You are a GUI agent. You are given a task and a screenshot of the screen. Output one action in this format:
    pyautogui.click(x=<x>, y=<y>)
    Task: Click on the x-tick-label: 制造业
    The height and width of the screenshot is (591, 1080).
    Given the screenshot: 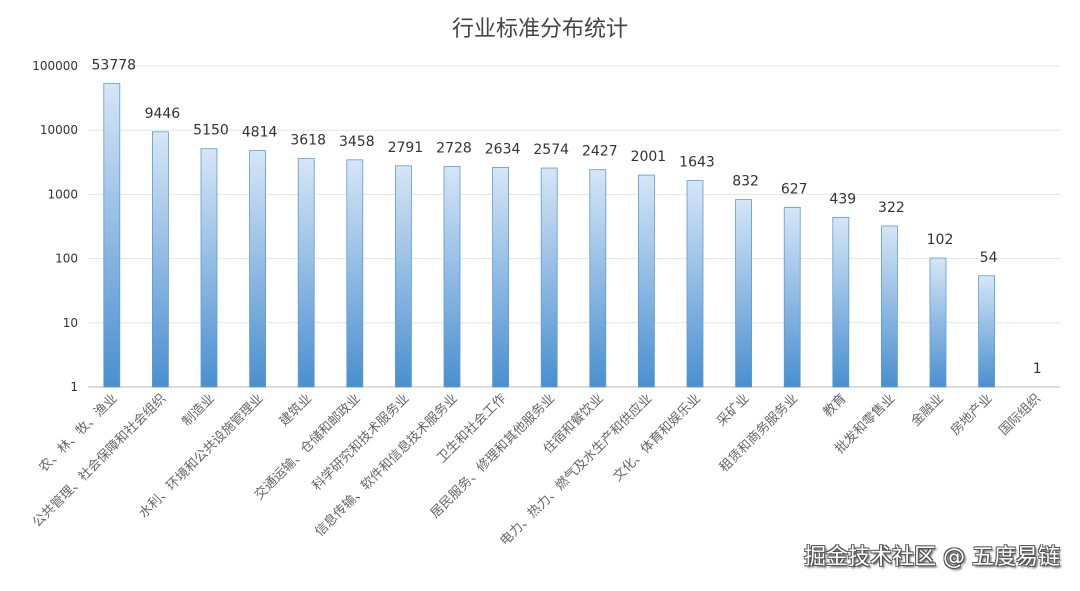 What is the action you would take?
    pyautogui.click(x=199, y=410)
    